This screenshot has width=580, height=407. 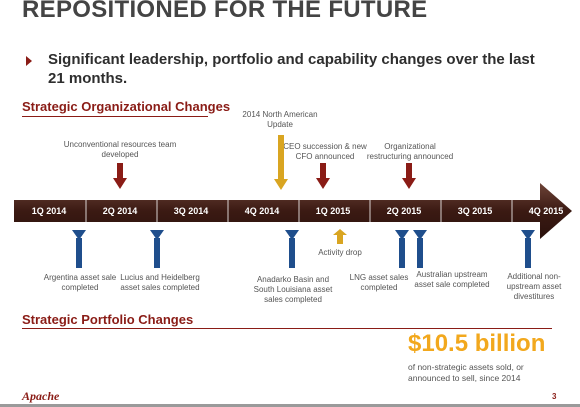 I want to click on timeline-tick-0: 1Q 2014, so click(x=49, y=211).